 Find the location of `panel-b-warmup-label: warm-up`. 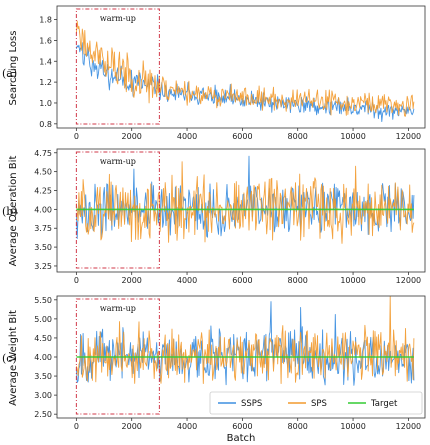

panel-b-warmup-label: warm-up is located at coordinates (118, 161).